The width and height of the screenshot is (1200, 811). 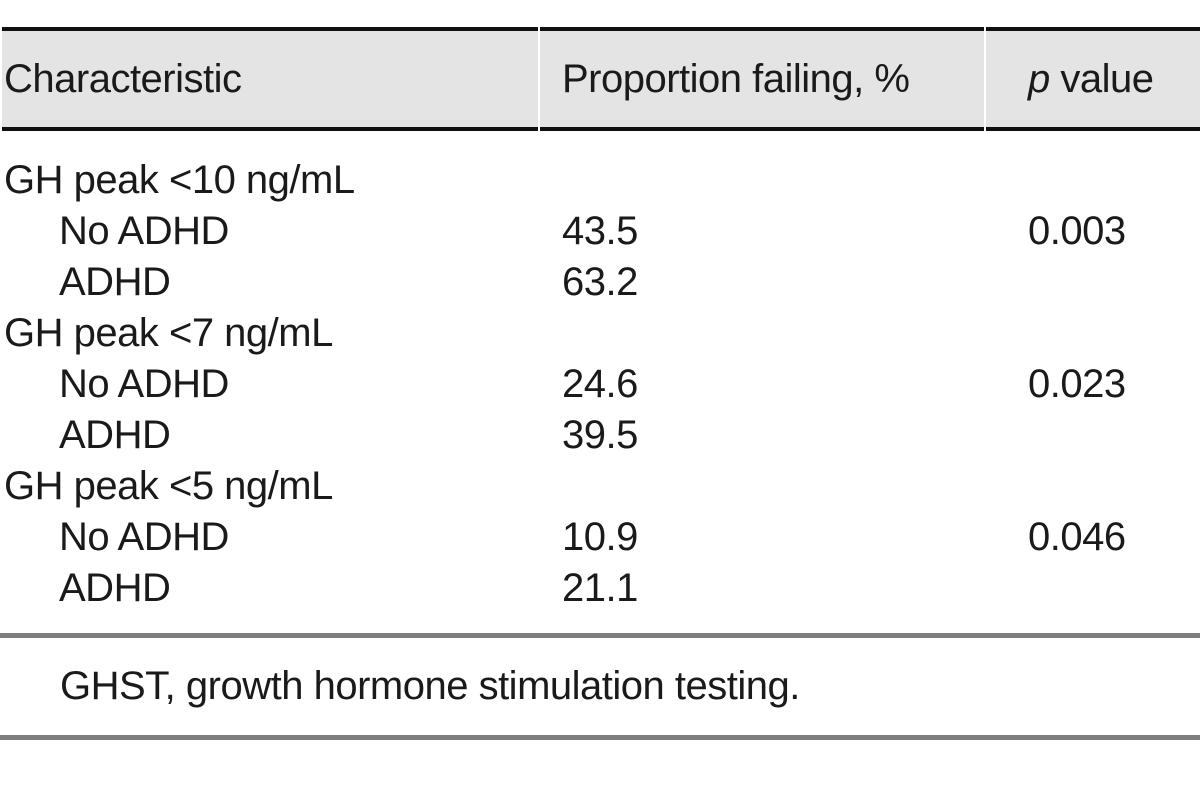 What do you see at coordinates (270, 333) in the screenshot?
I see `row-label: GH peak <7 ng/mL` at bounding box center [270, 333].